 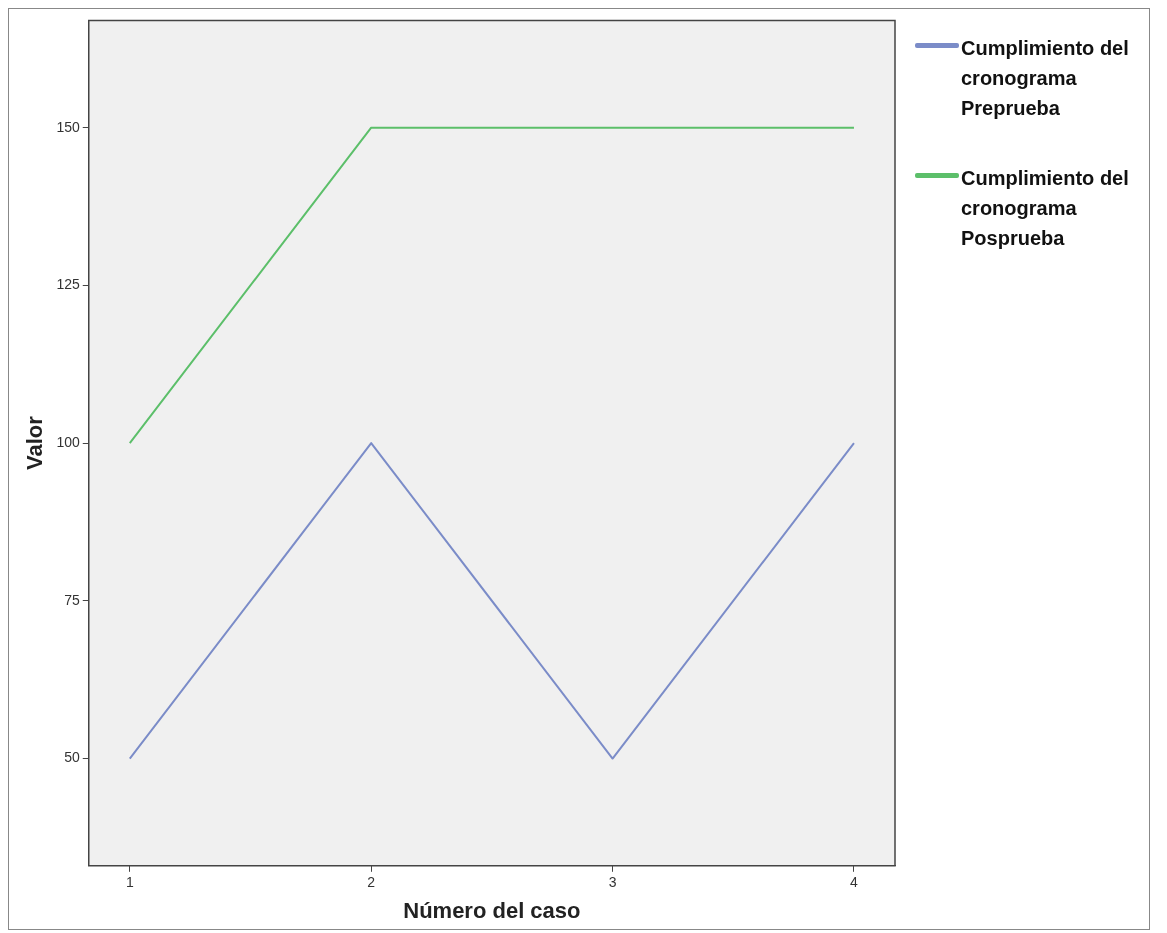 What do you see at coordinates (68, 441) in the screenshot?
I see `y-tick-label: 100` at bounding box center [68, 441].